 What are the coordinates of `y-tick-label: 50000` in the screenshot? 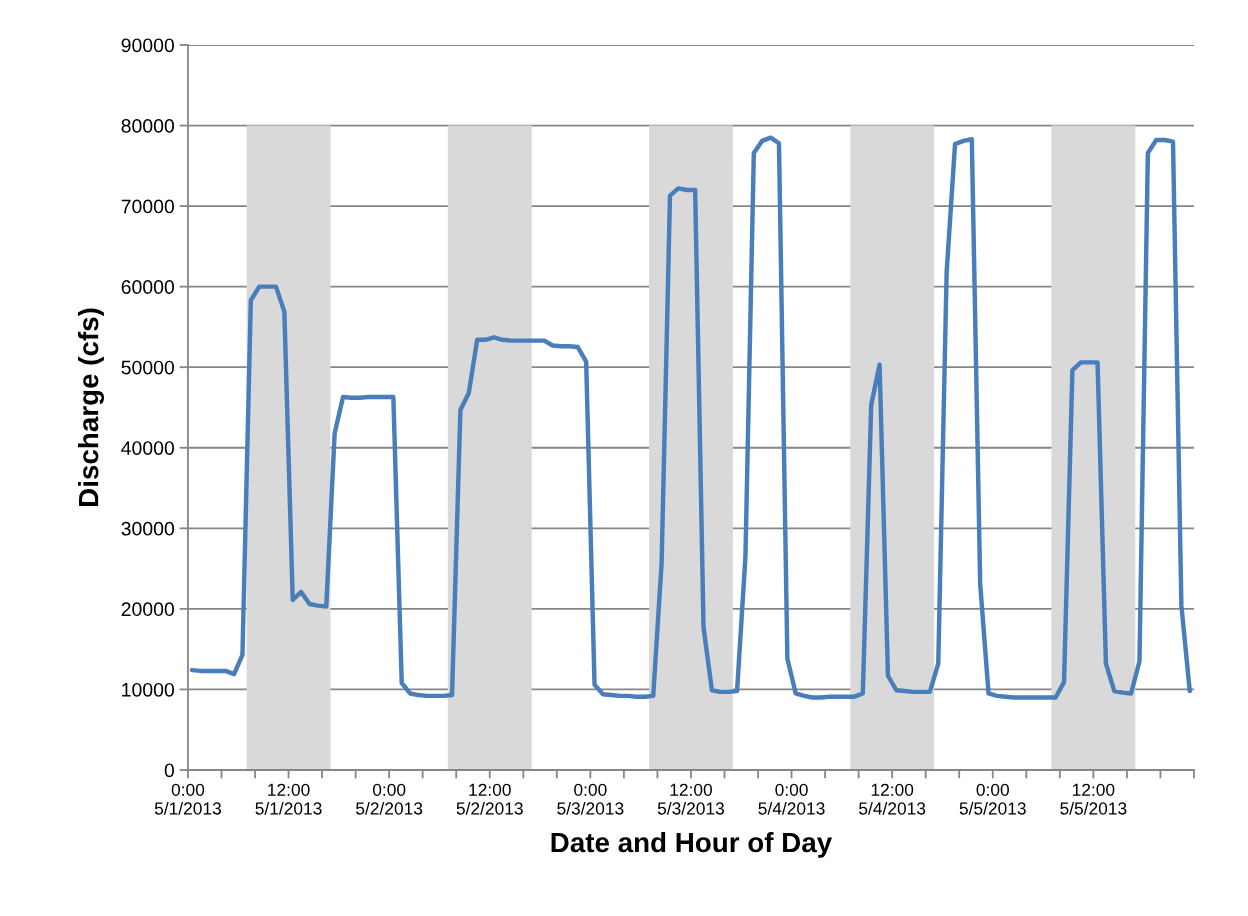 It's located at (147, 367).